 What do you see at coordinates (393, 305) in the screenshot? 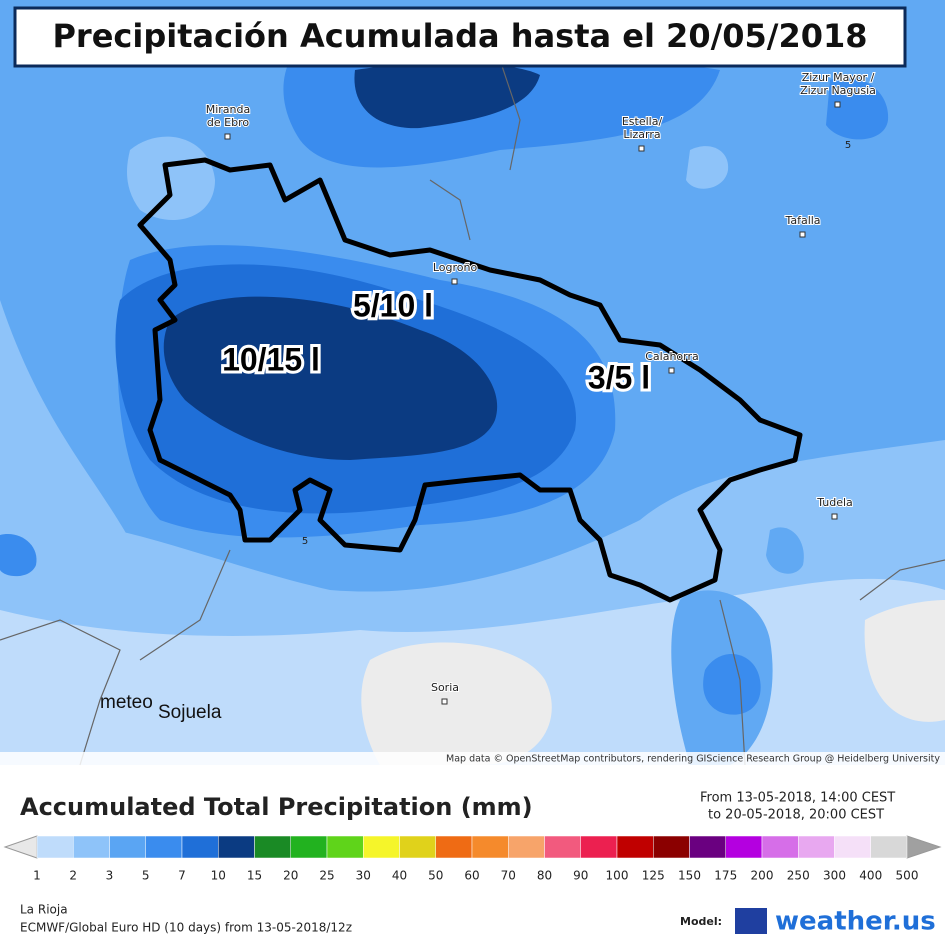
I see `zone-label: 5/10 l` at bounding box center [393, 305].